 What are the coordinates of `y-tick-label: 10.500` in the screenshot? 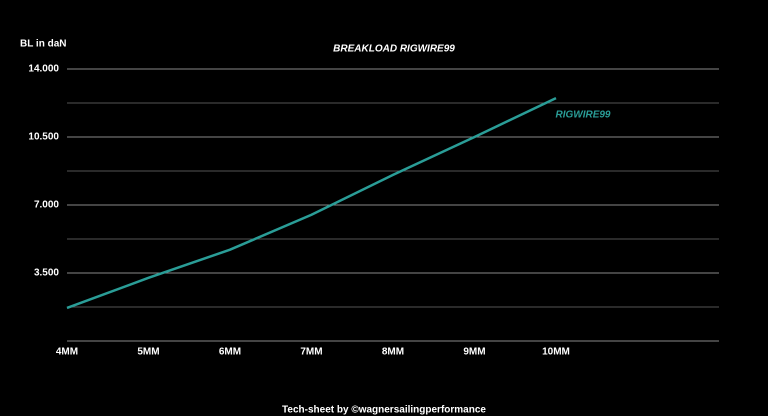 It's located at (43, 137).